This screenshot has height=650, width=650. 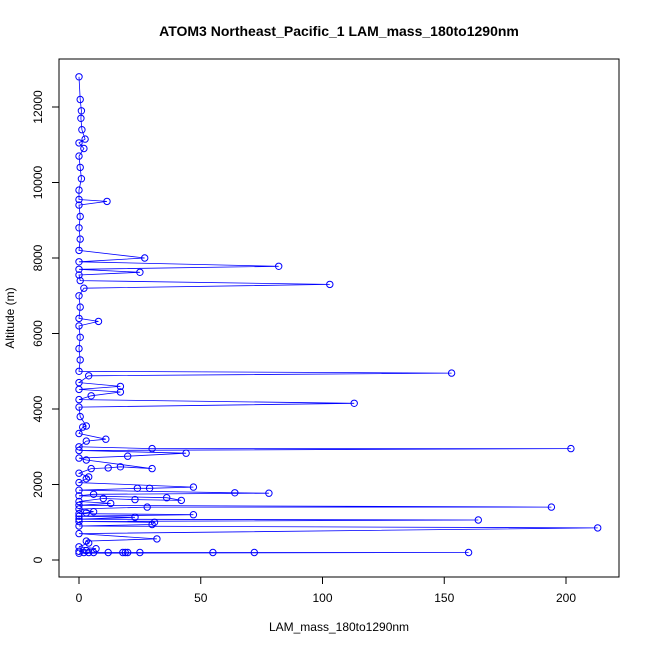 I want to click on x-axis: 0 50 100 150 200, so click(x=326, y=590).